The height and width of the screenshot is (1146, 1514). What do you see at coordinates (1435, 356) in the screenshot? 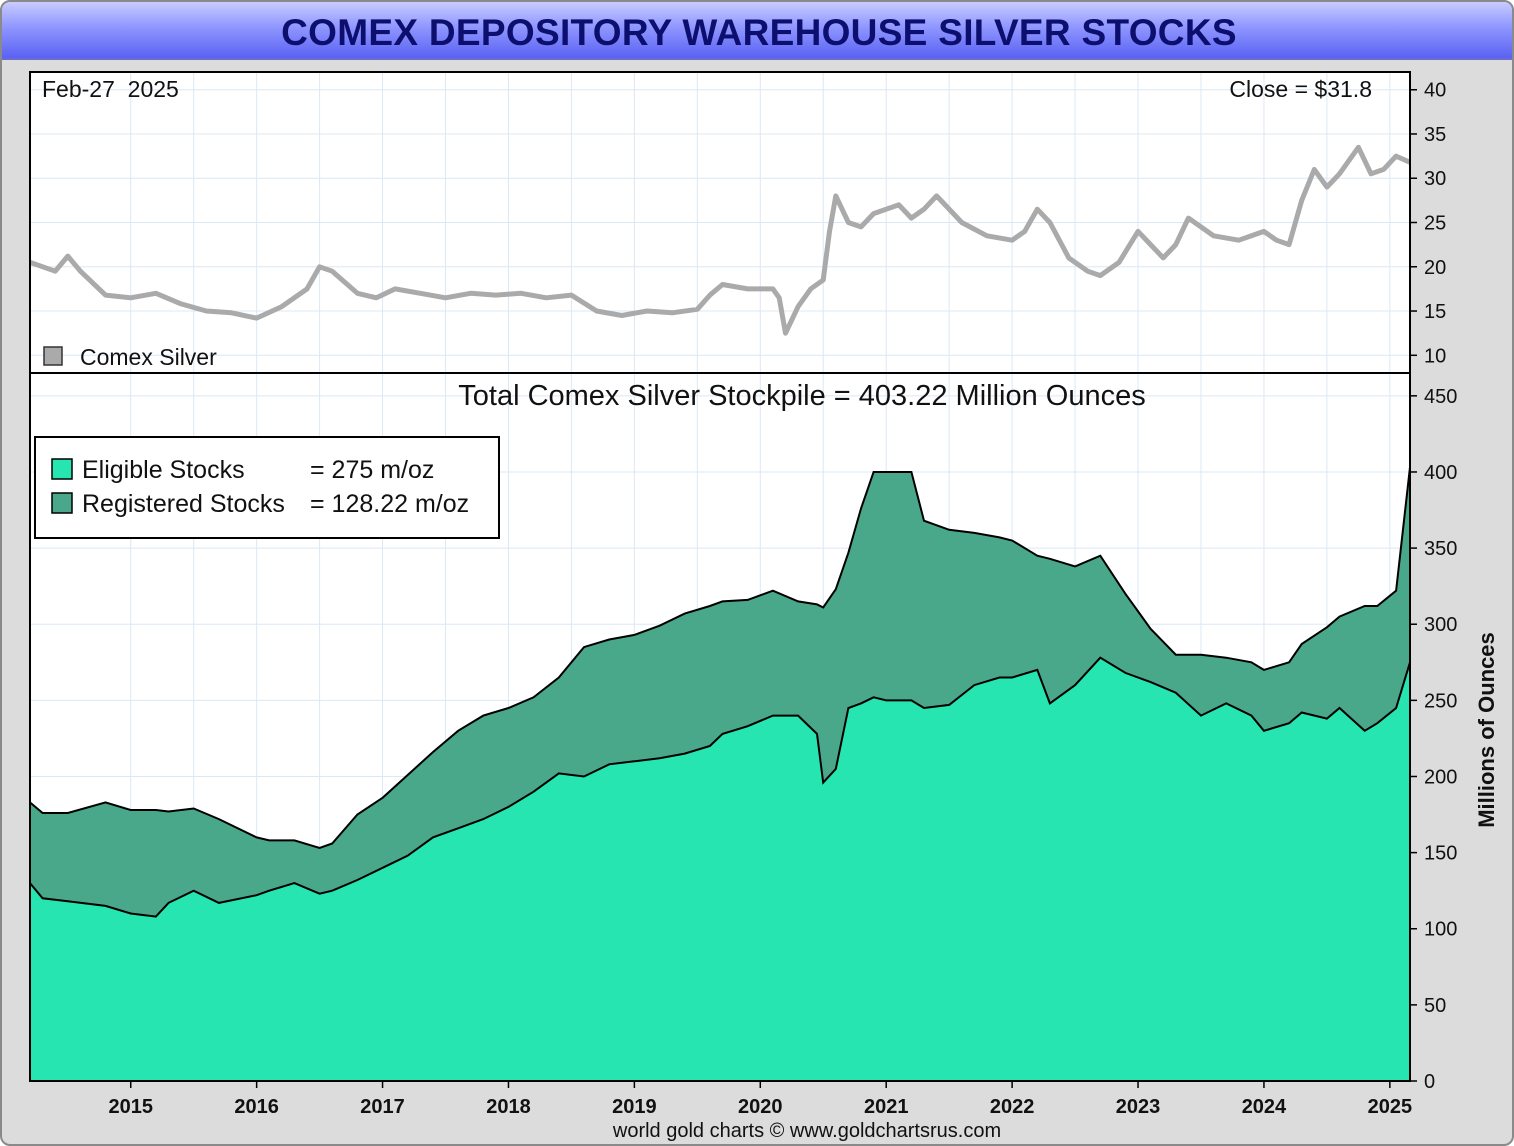
I see `top-y-tick-label: 10` at bounding box center [1435, 356].